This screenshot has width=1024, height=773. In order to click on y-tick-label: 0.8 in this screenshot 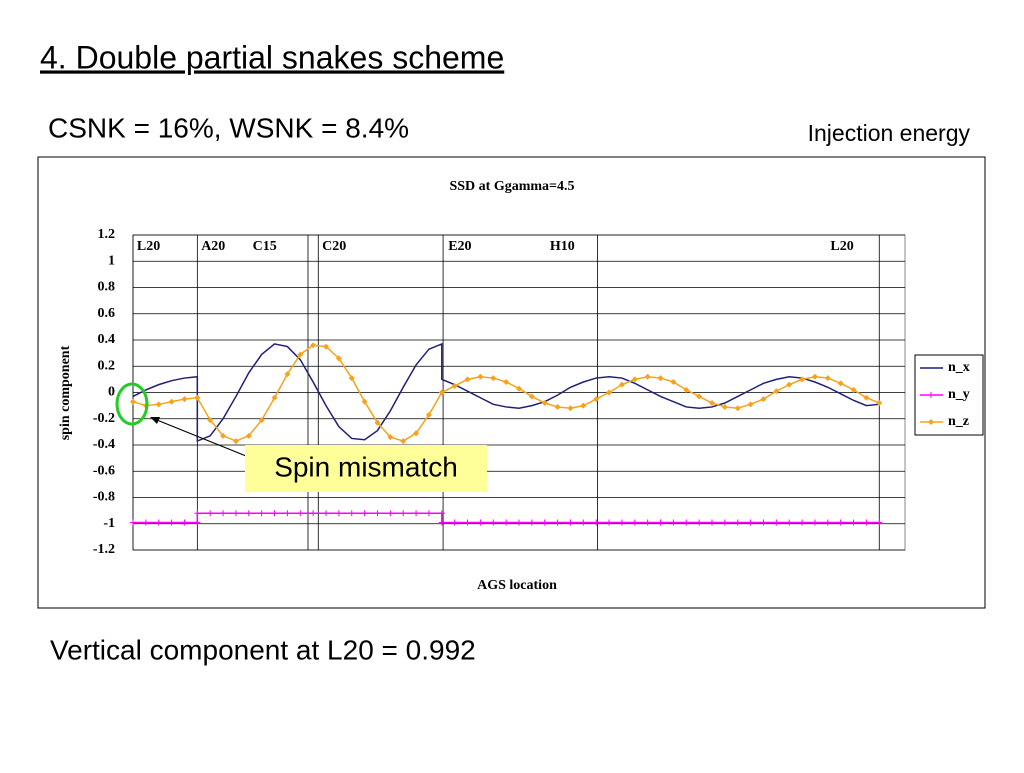, I will do `click(107, 287)`.